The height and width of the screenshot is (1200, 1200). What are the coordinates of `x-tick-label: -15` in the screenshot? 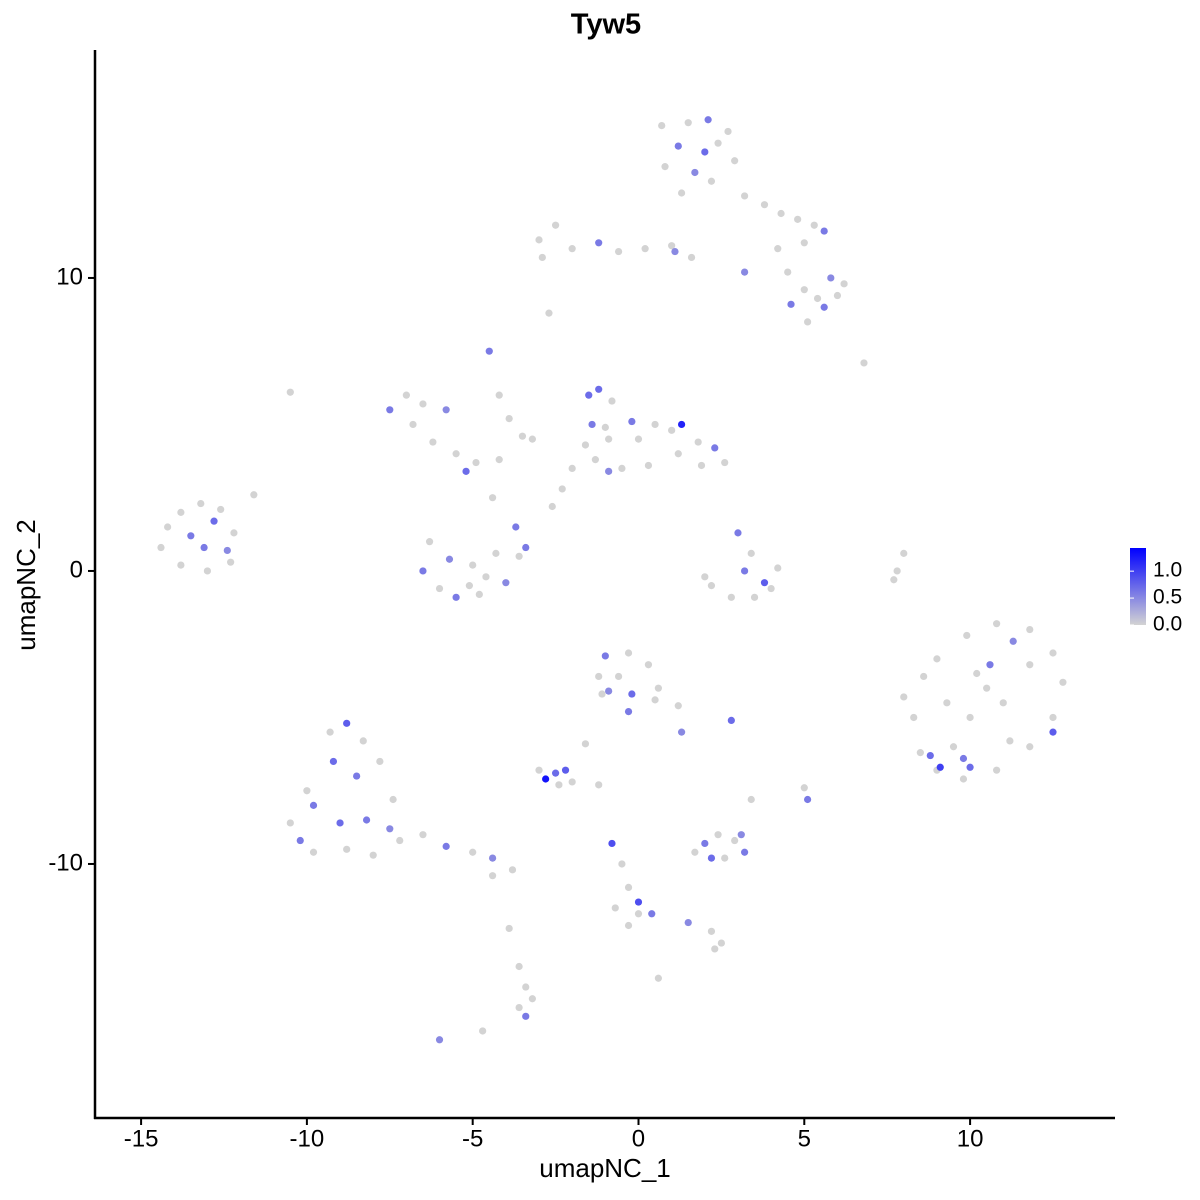 It's located at (141, 1138).